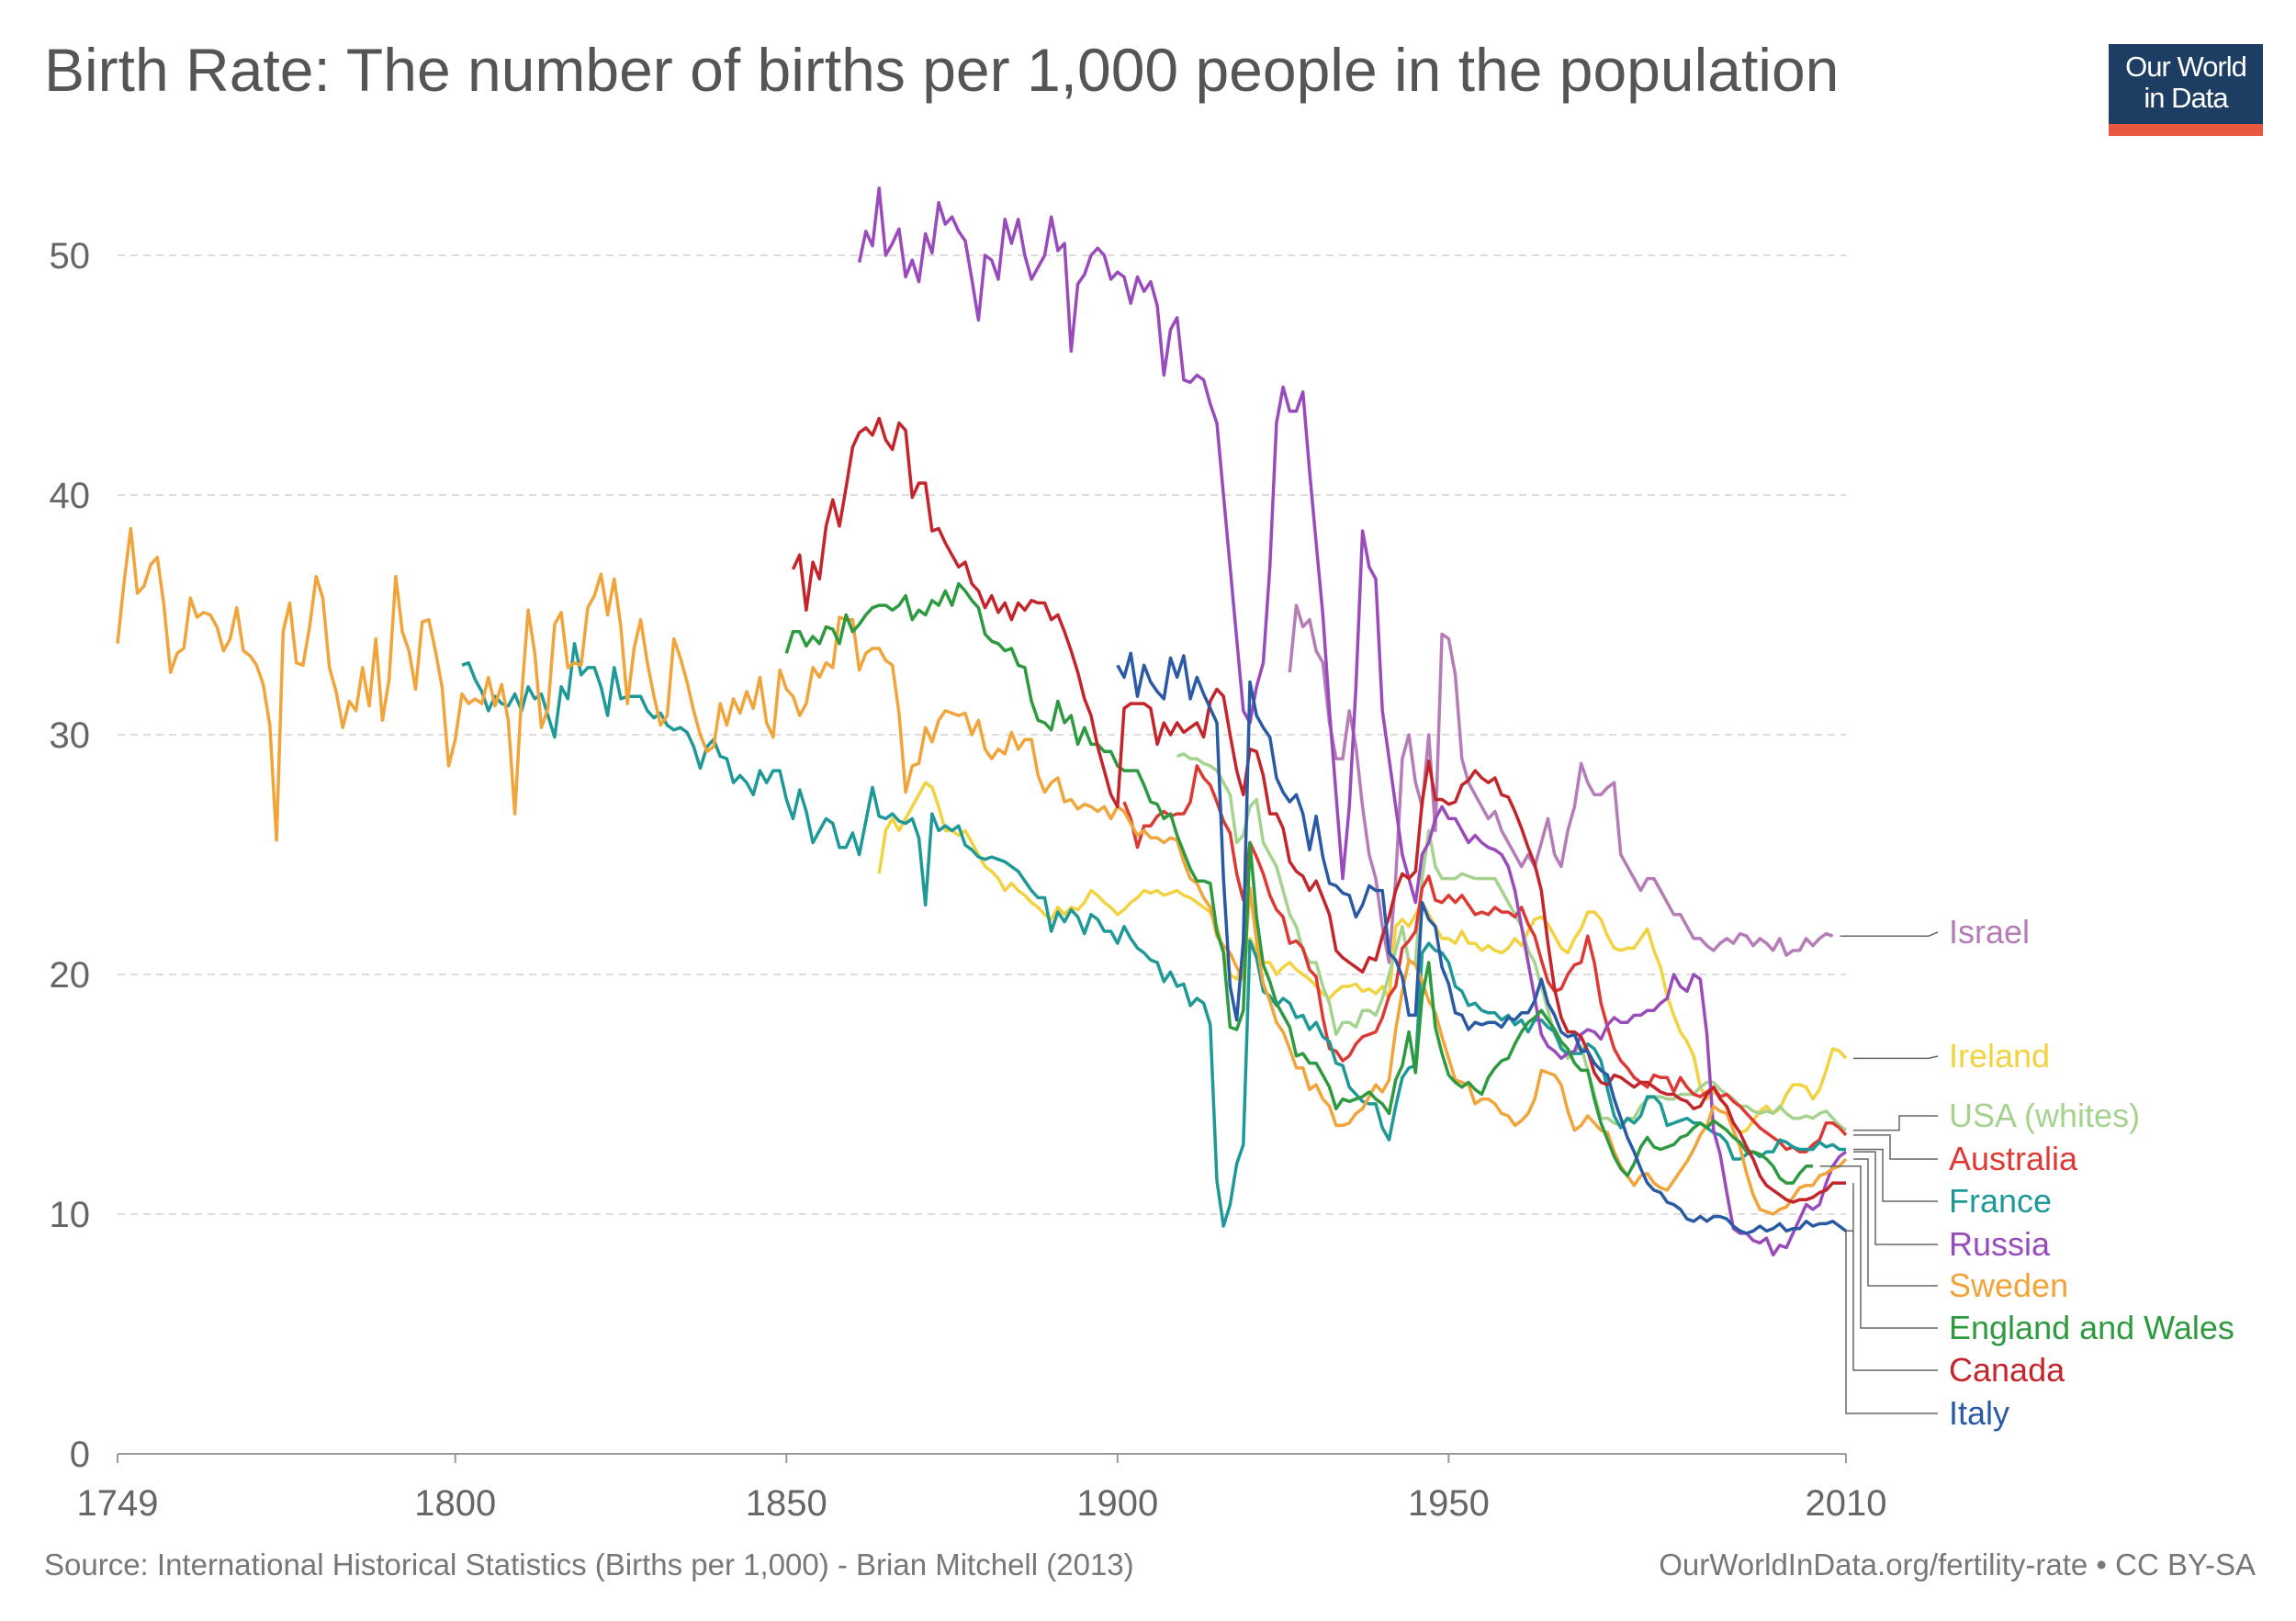 The height and width of the screenshot is (1621, 2296). What do you see at coordinates (80, 1455) in the screenshot?
I see `y-tick-label: 0` at bounding box center [80, 1455].